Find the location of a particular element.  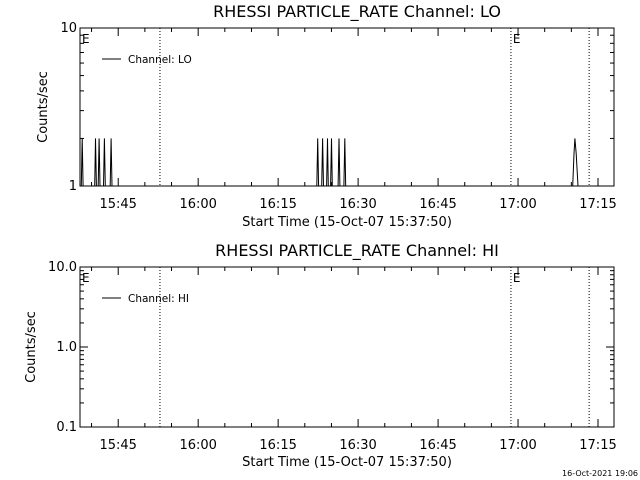

y-tick-label: 1 is located at coordinates (73, 186).